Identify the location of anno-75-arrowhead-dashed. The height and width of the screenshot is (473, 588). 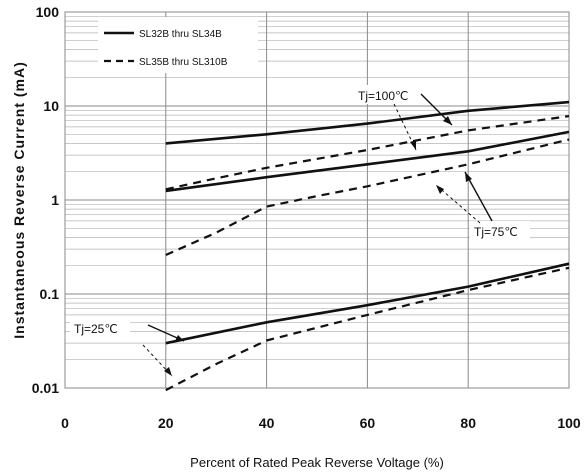
(440, 189).